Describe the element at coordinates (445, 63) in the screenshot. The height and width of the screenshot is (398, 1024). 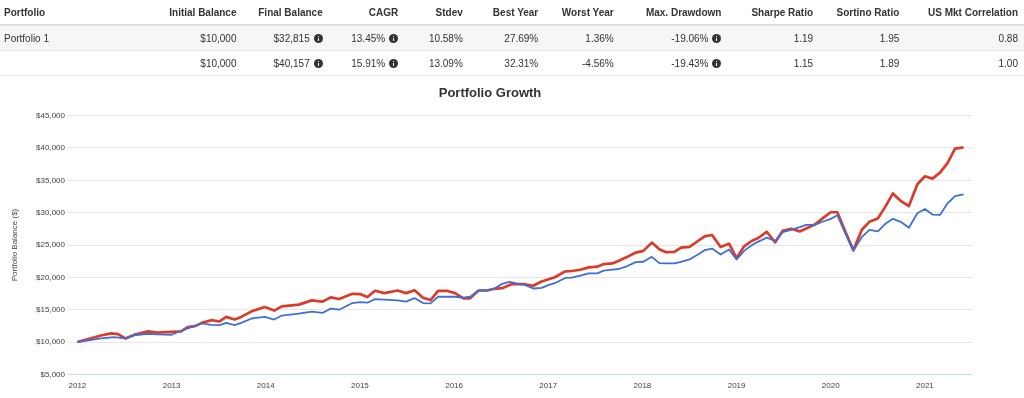
I see `text: 13.09%` at that location.